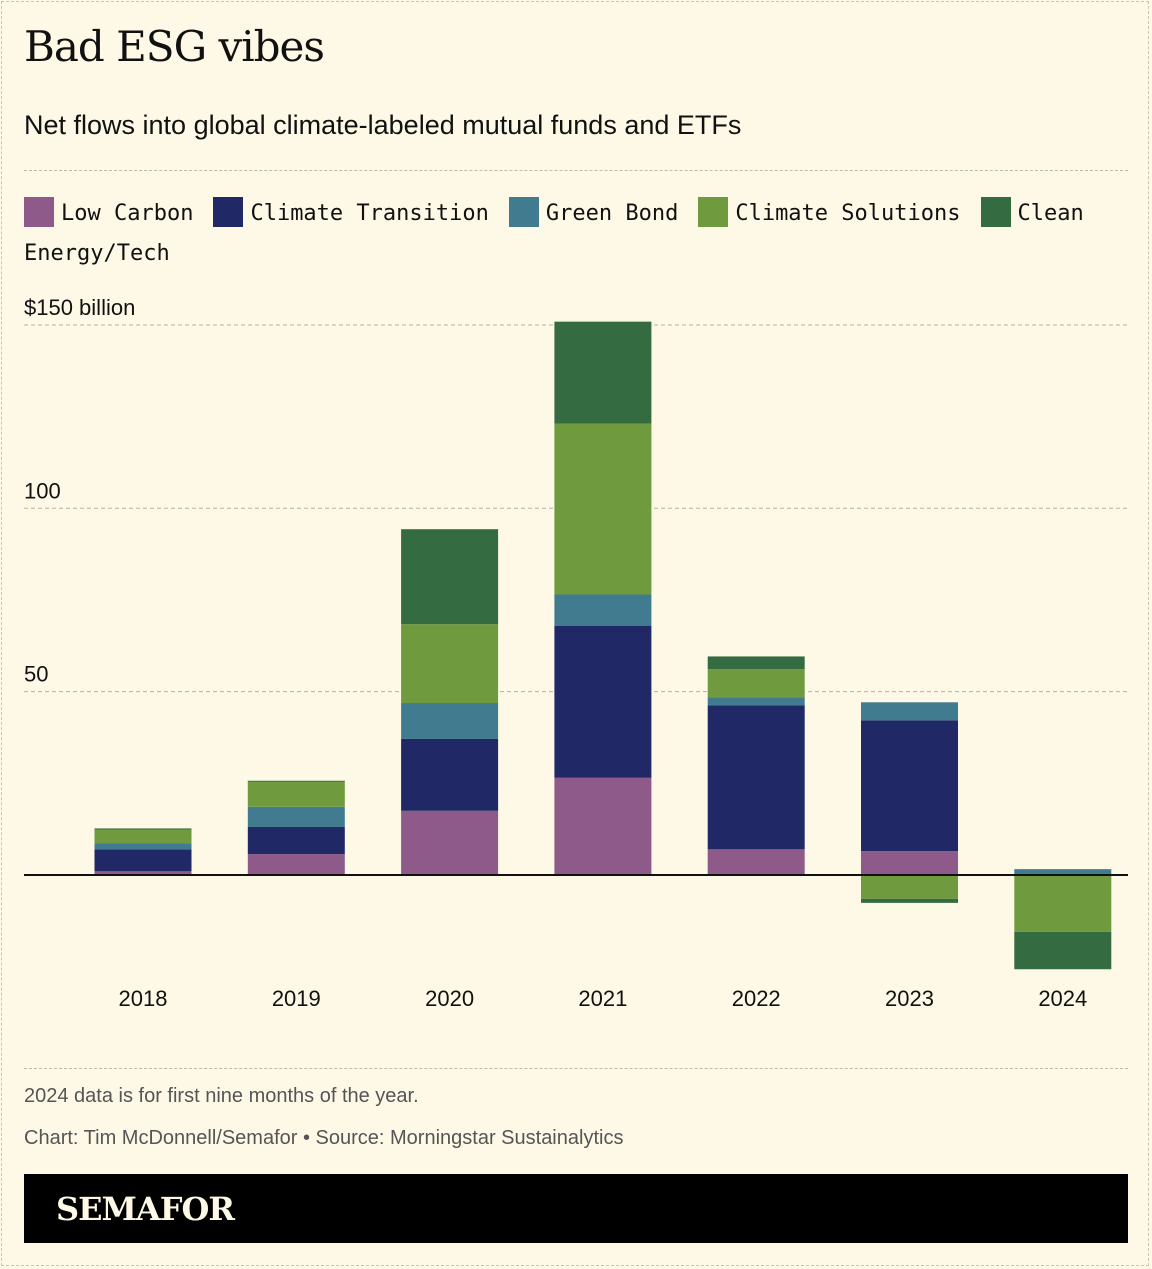  Describe the element at coordinates (756, 998) in the screenshot. I see `x-tick-label: 2022` at that location.